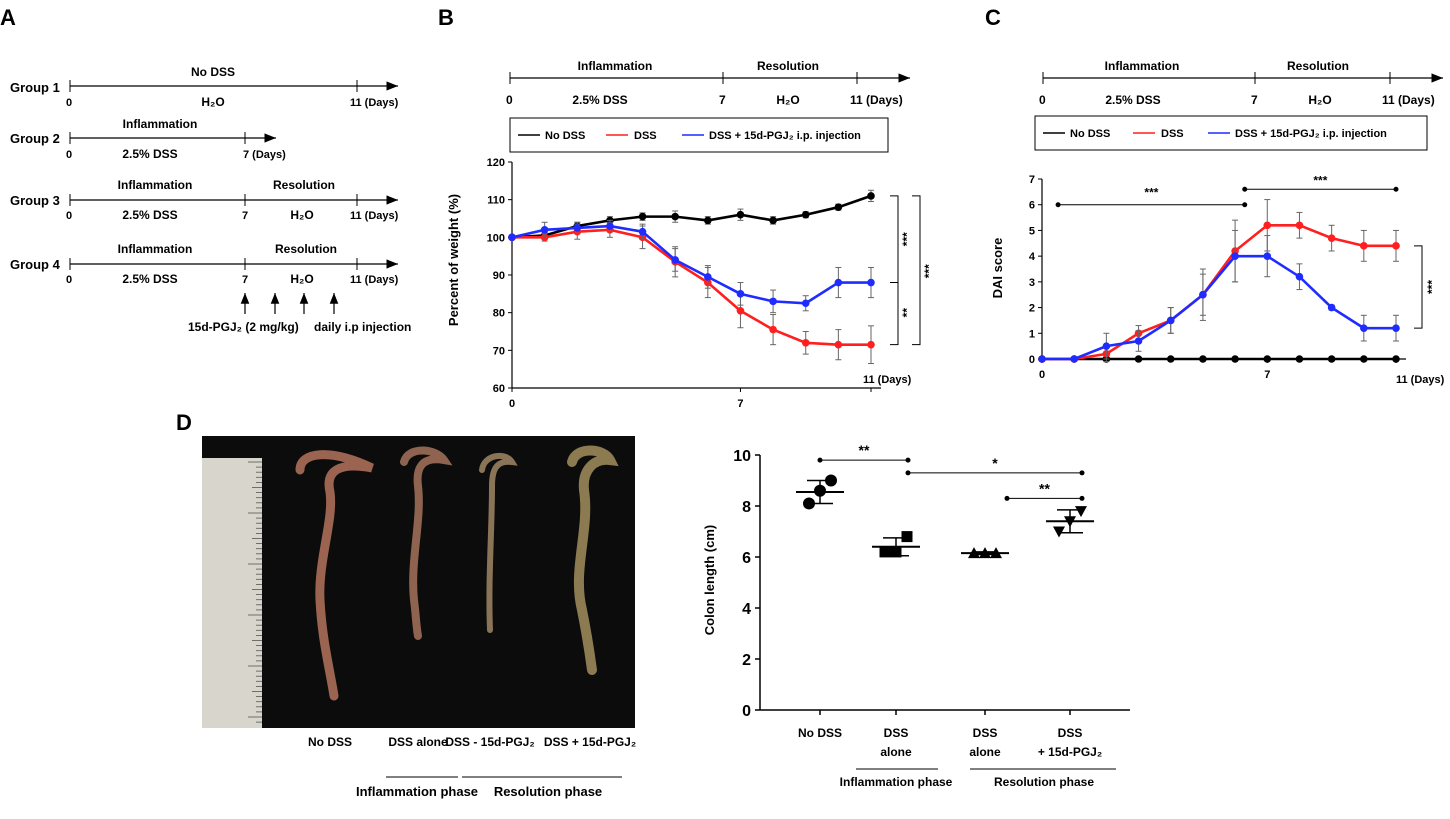 The height and width of the screenshot is (819, 1450). Describe the element at coordinates (1132, 100) in the screenshot. I see `c-dss: 2.5% DSS` at that location.